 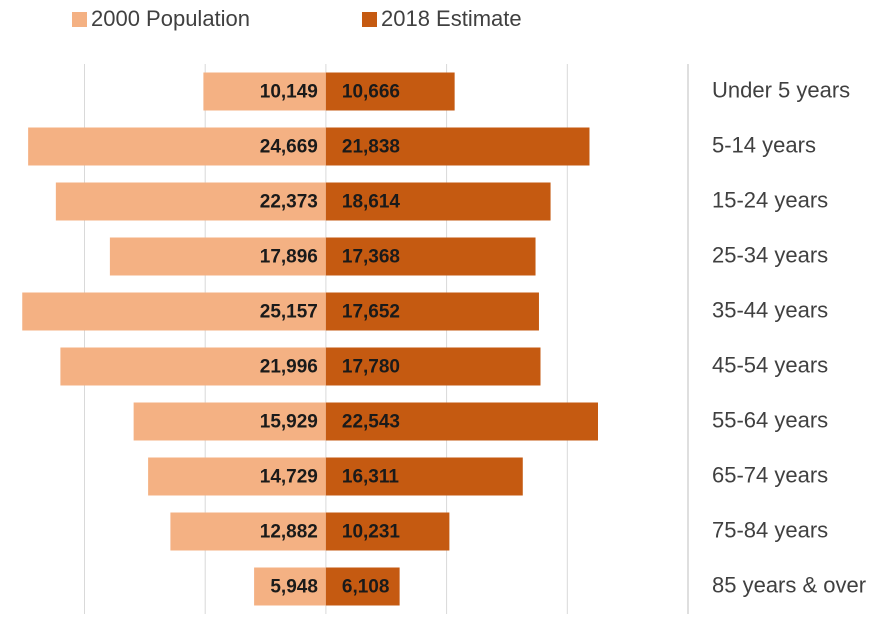 I want to click on data-label: 17,368, so click(x=371, y=257).